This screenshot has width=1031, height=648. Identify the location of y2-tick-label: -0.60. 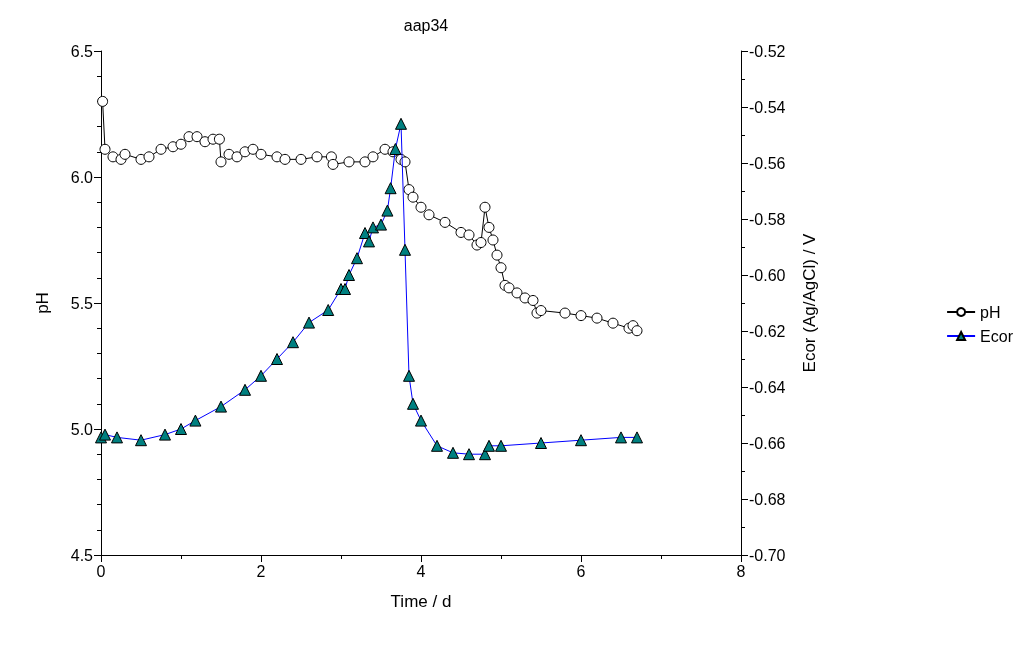
(767, 275).